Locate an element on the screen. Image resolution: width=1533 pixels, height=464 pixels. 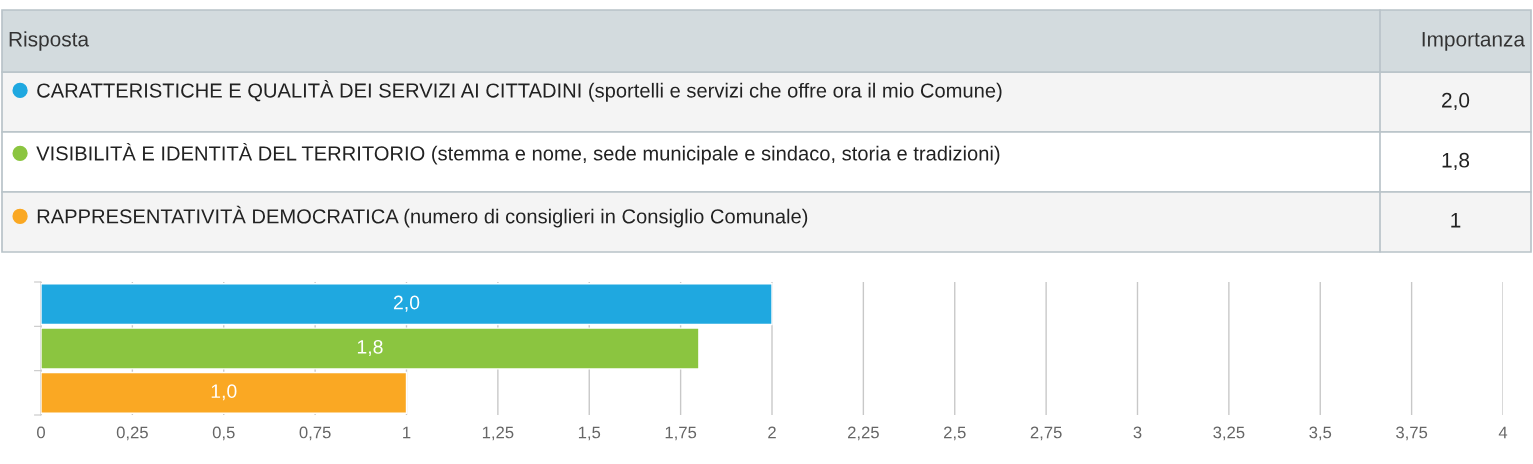
legend-label: CARATTERISTICHE E QUALITÀ DEI SERVIZI AI CITTADINI (sportelli e servizi che offre ora il mio Comune) is located at coordinates (519, 91).